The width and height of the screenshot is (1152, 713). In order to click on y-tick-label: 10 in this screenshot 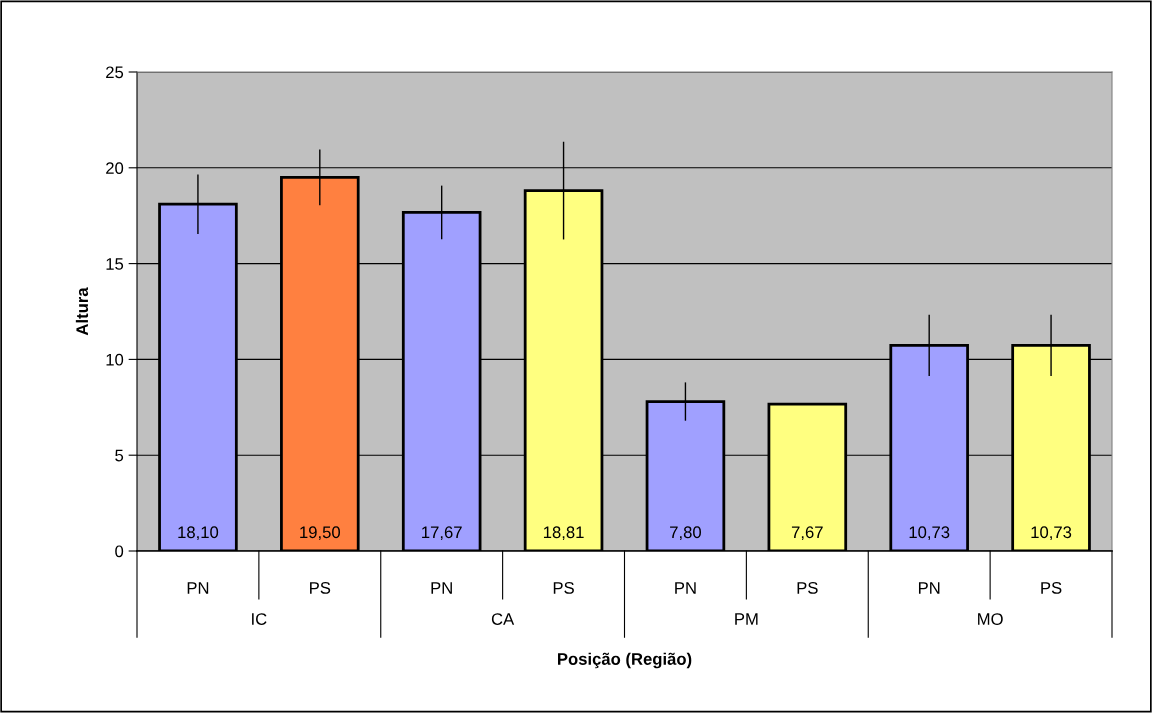, I will do `click(115, 359)`.